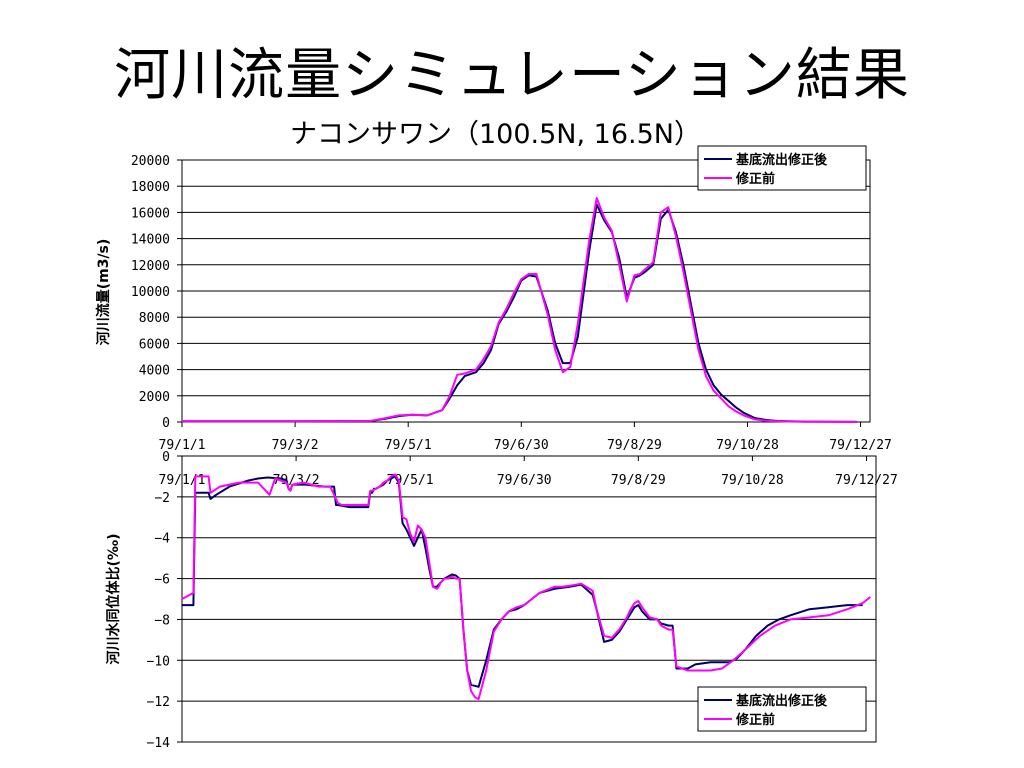 The height and width of the screenshot is (768, 1024). What do you see at coordinates (158, 702) in the screenshot?
I see `y-tick-label: −12` at bounding box center [158, 702].